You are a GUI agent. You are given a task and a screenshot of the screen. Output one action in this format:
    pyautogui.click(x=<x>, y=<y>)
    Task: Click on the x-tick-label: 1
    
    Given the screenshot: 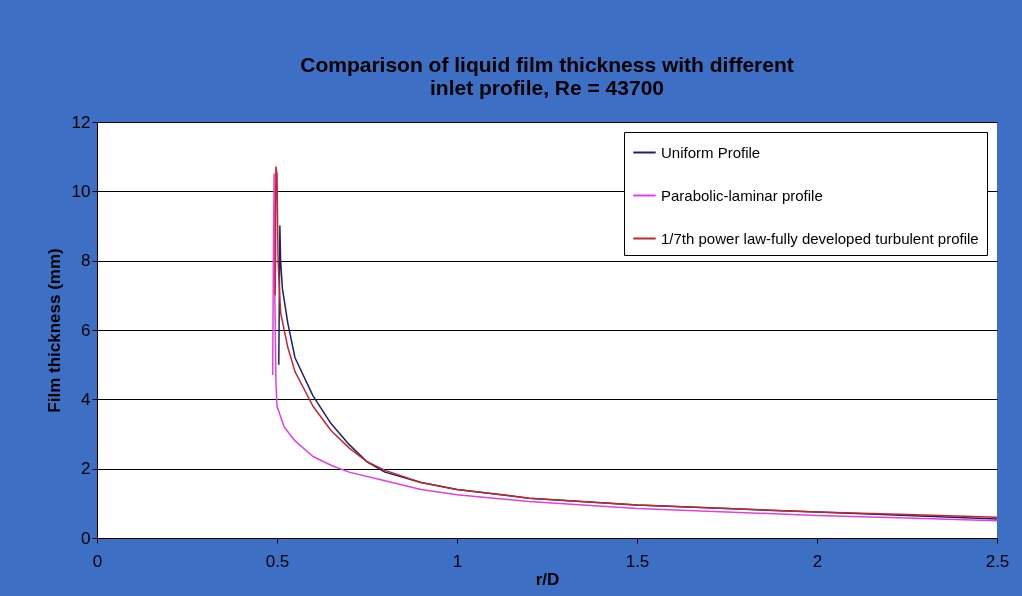 What is the action you would take?
    pyautogui.click(x=457, y=561)
    